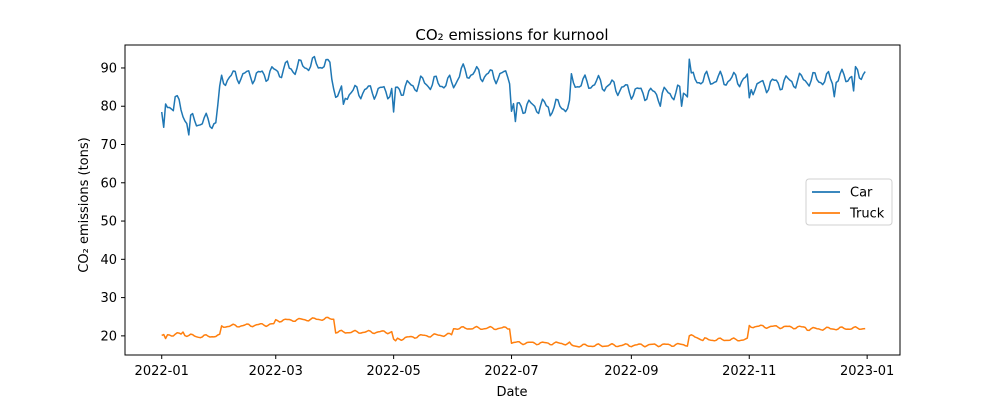 This screenshot has width=1000, height=400. I want to click on y-tick-label: 40, so click(108, 260).